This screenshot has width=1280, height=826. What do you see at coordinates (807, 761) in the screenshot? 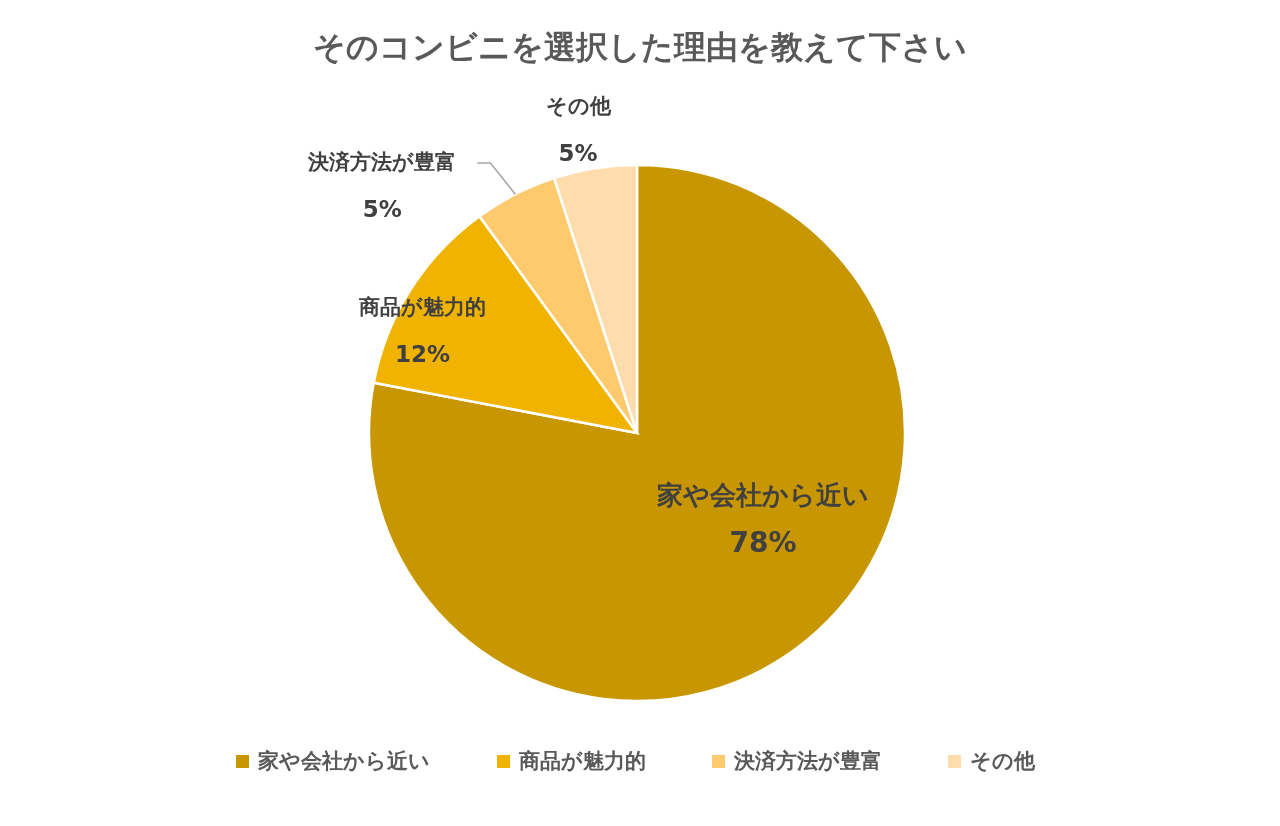
I see `legend-label: 決済方法が豊富` at bounding box center [807, 761].